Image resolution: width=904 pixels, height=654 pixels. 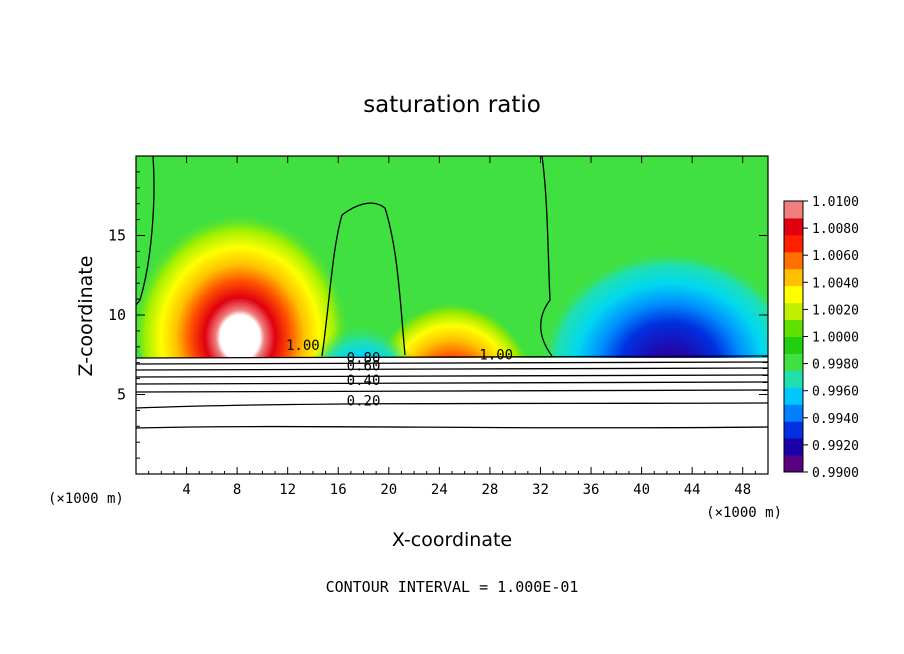 I want to click on contour-label: 0.60, so click(x=364, y=367).